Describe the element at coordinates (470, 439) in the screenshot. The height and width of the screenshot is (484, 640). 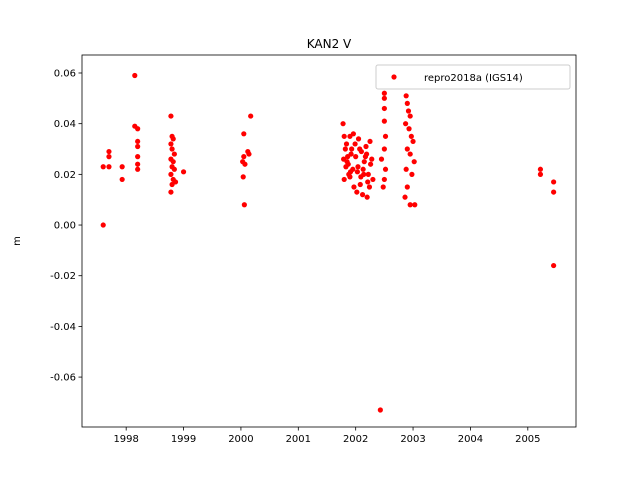
I see `x-tick-label: 2004` at that location.